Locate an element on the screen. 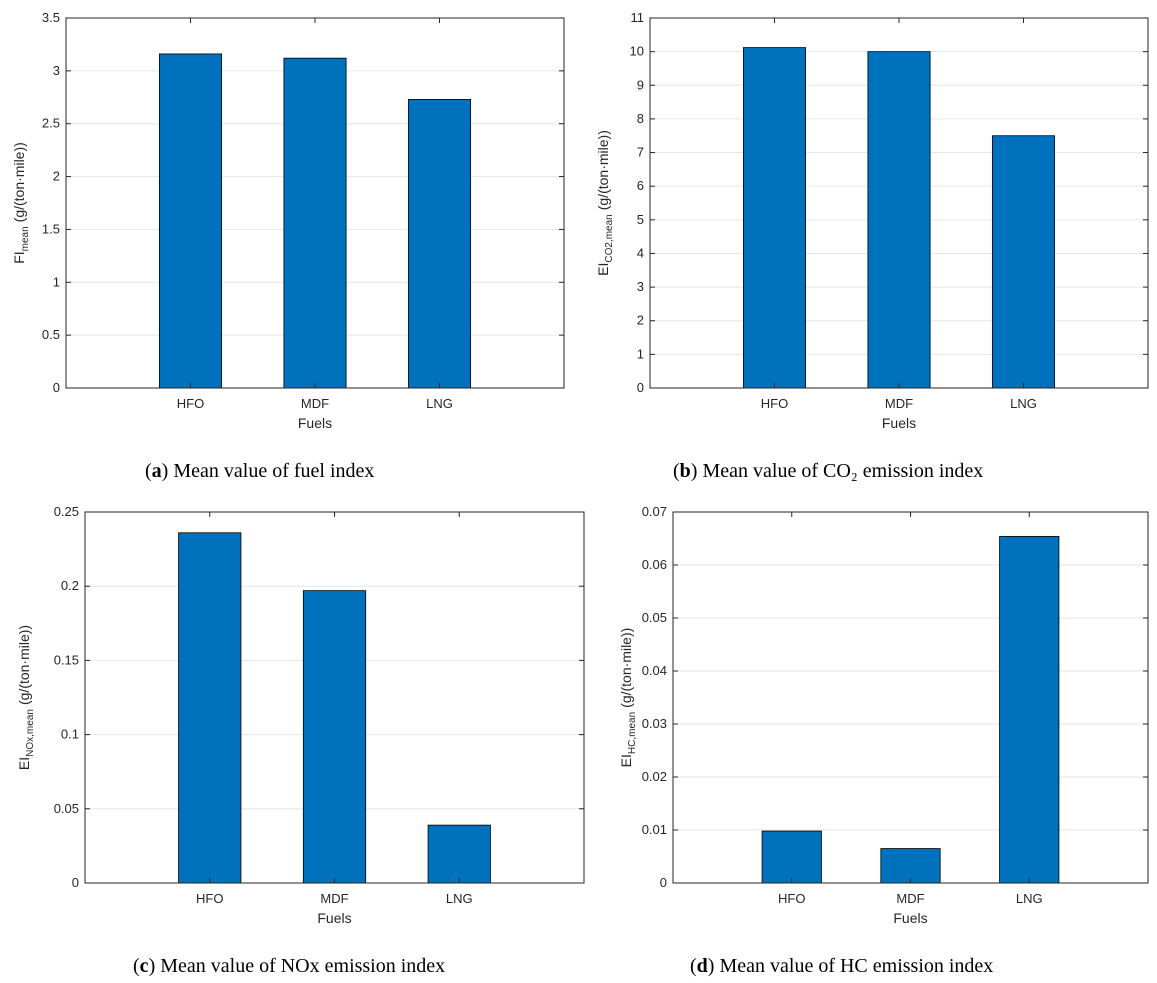  caption-tag: c is located at coordinates (144, 966).